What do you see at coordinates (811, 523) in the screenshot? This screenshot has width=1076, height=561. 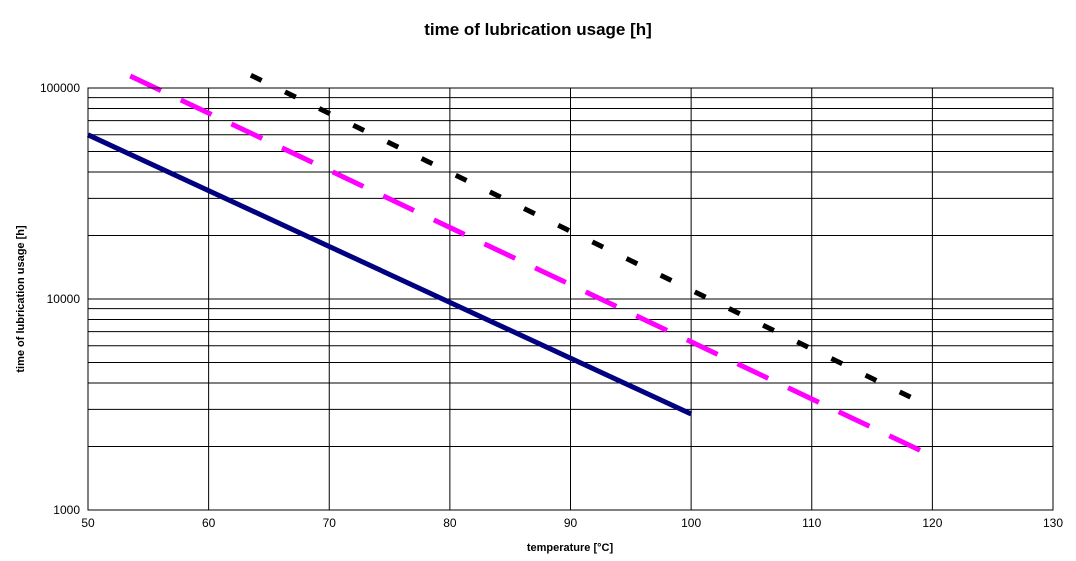 I see `x-tick-label: 110` at bounding box center [811, 523].